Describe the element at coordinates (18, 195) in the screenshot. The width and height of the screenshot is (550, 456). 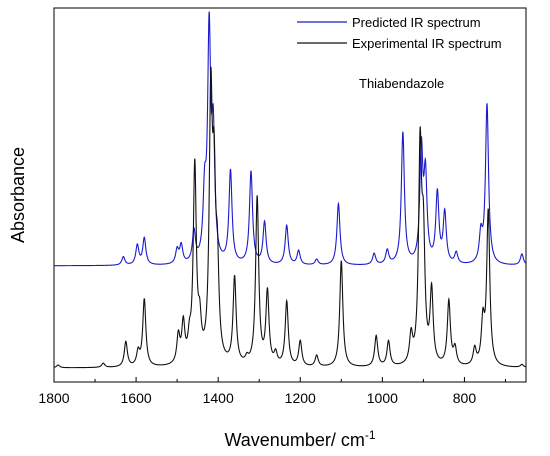
I see `y-axis-label: Absorbance` at that location.